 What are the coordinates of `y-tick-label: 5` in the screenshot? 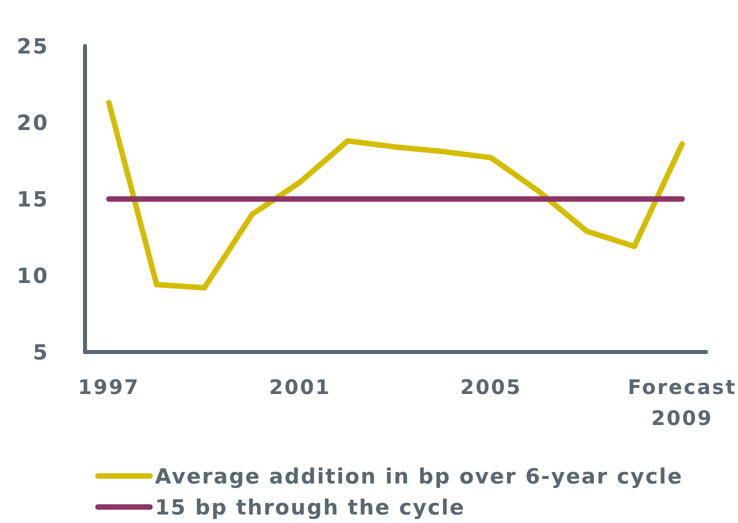 It's located at (40, 352).